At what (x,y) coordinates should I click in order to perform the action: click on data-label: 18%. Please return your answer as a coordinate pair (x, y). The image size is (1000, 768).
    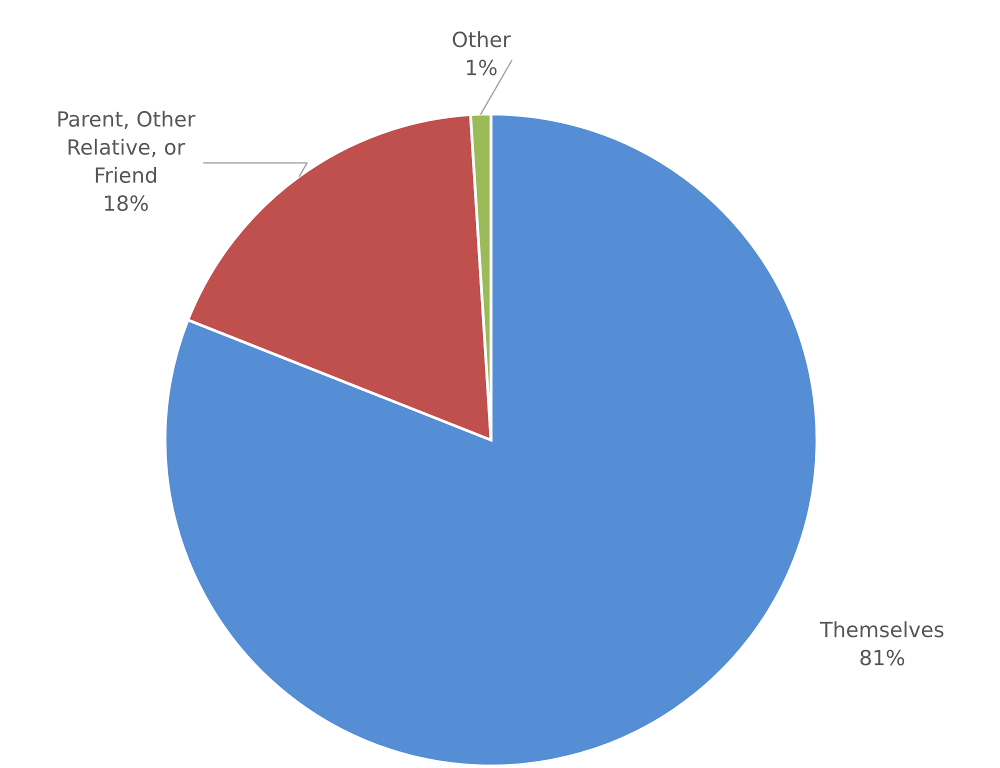
    Looking at the image, I should click on (126, 203).